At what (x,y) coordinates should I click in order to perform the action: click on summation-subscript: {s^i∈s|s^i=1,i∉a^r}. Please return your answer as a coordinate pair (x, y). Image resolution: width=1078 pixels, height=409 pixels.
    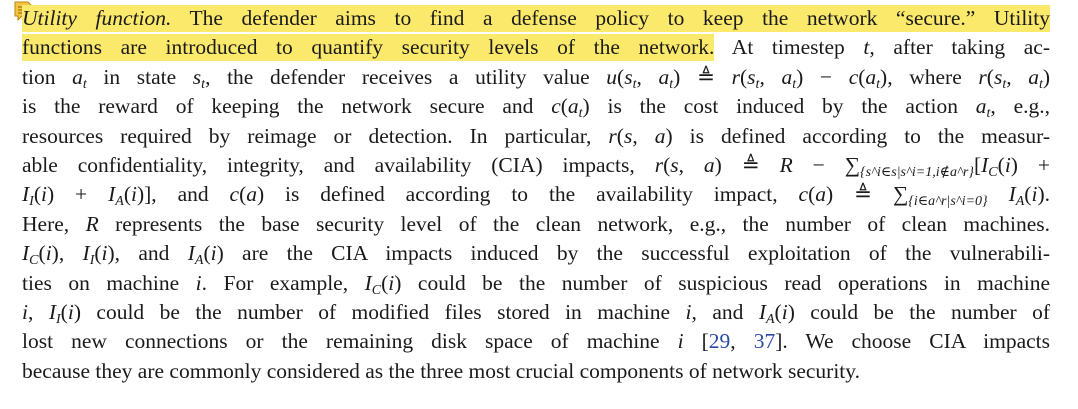
    Looking at the image, I should click on (917, 172).